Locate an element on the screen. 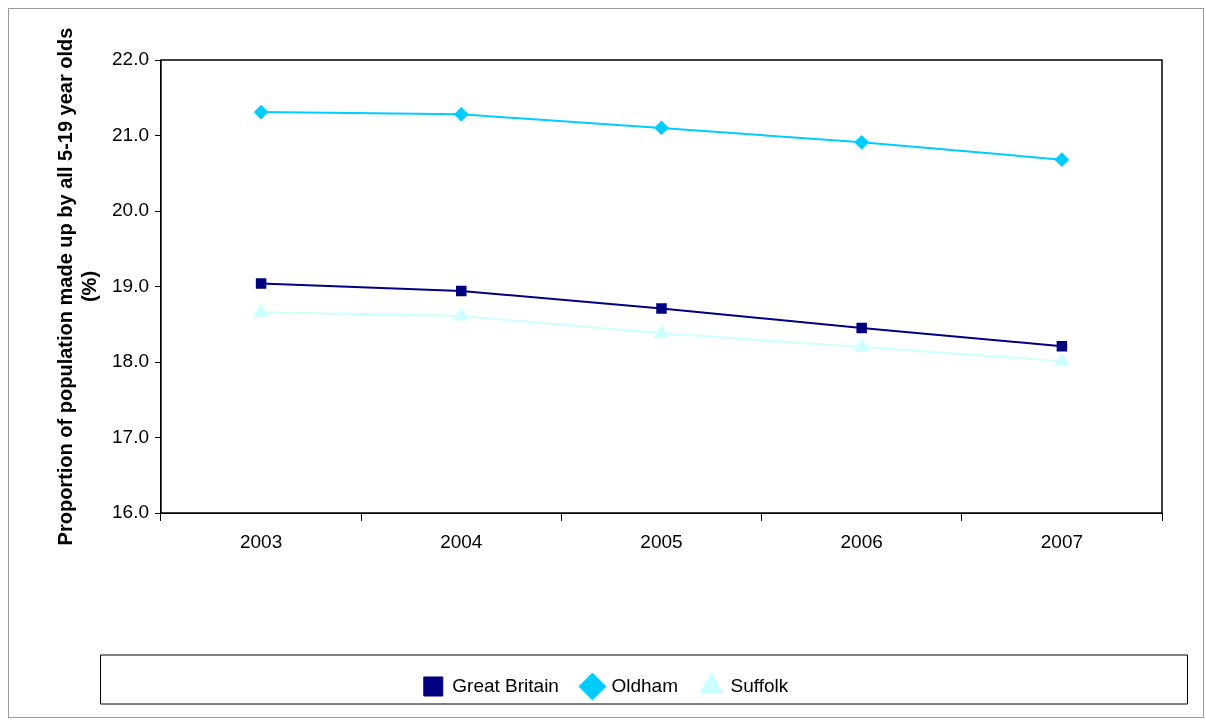 The image size is (1206, 720). y-tick-label: 19.0 is located at coordinates (130, 285).